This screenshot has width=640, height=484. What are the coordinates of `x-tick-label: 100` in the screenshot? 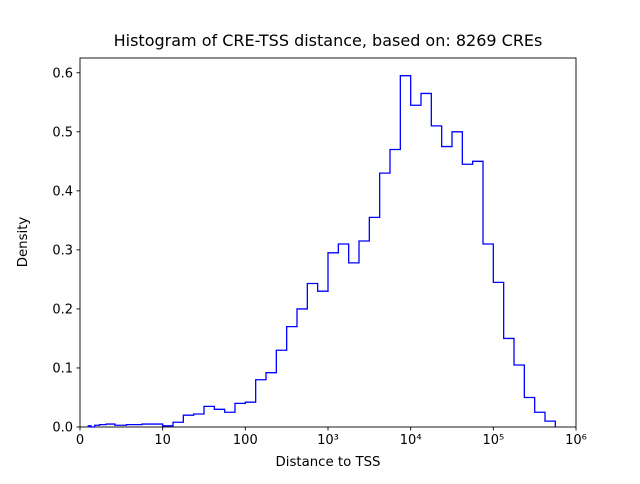 It's located at (245, 440).